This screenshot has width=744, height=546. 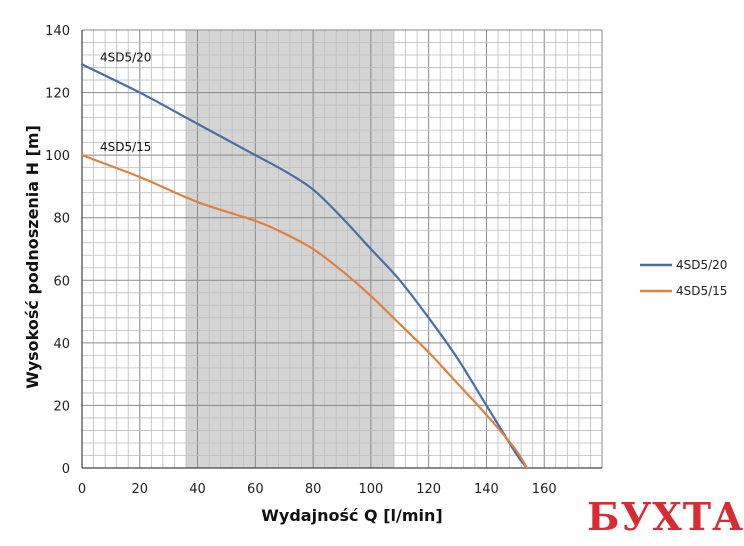 I want to click on y-tick-label: 20, so click(x=61, y=406).